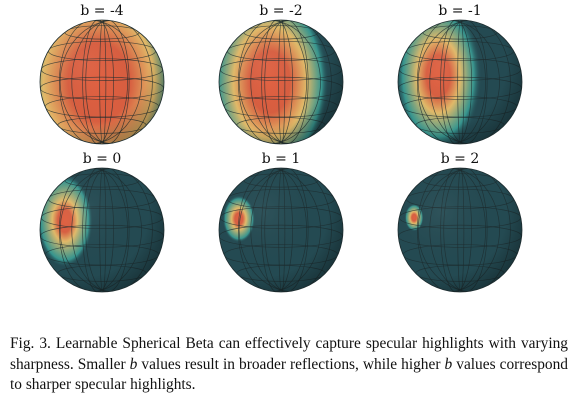 The image size is (575, 401). What do you see at coordinates (281, 11) in the screenshot?
I see `panel-label-b-minus-2: b = -2` at bounding box center [281, 11].